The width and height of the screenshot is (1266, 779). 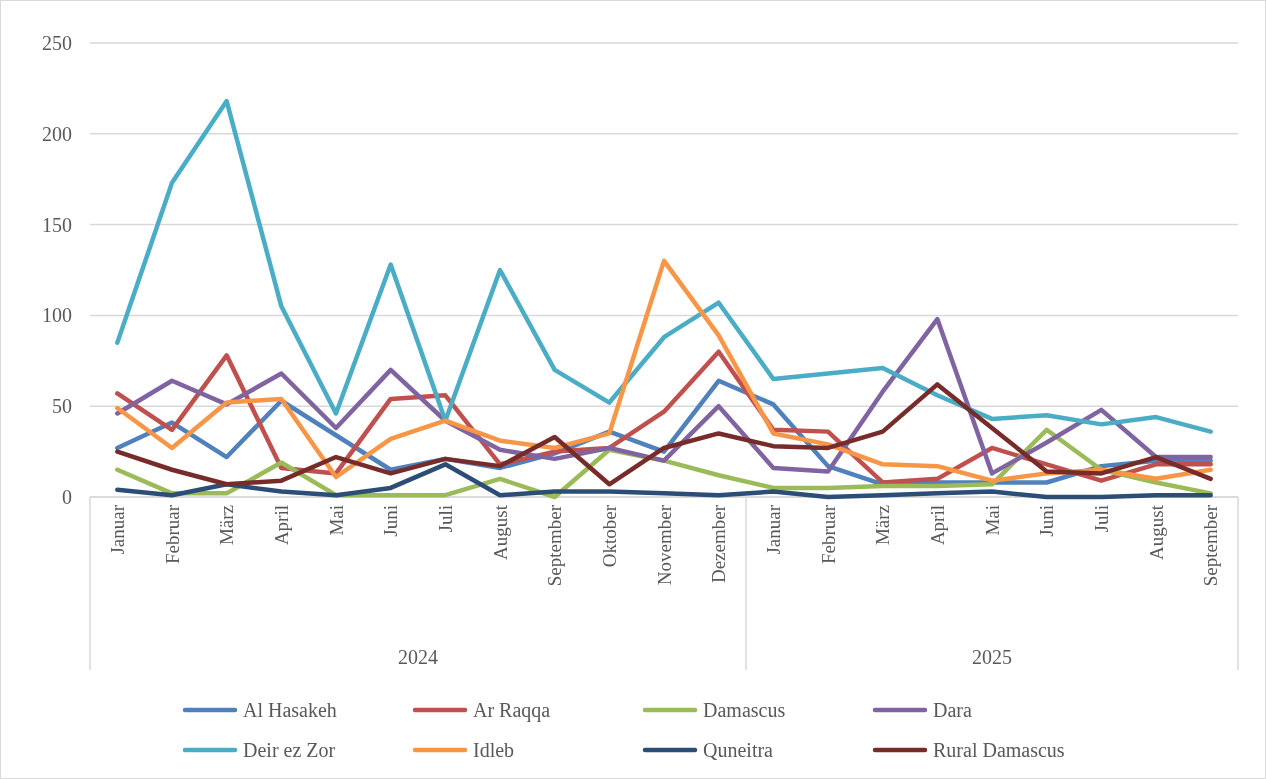 What do you see at coordinates (62, 406) in the screenshot?
I see `y-tick-label: 50` at bounding box center [62, 406].